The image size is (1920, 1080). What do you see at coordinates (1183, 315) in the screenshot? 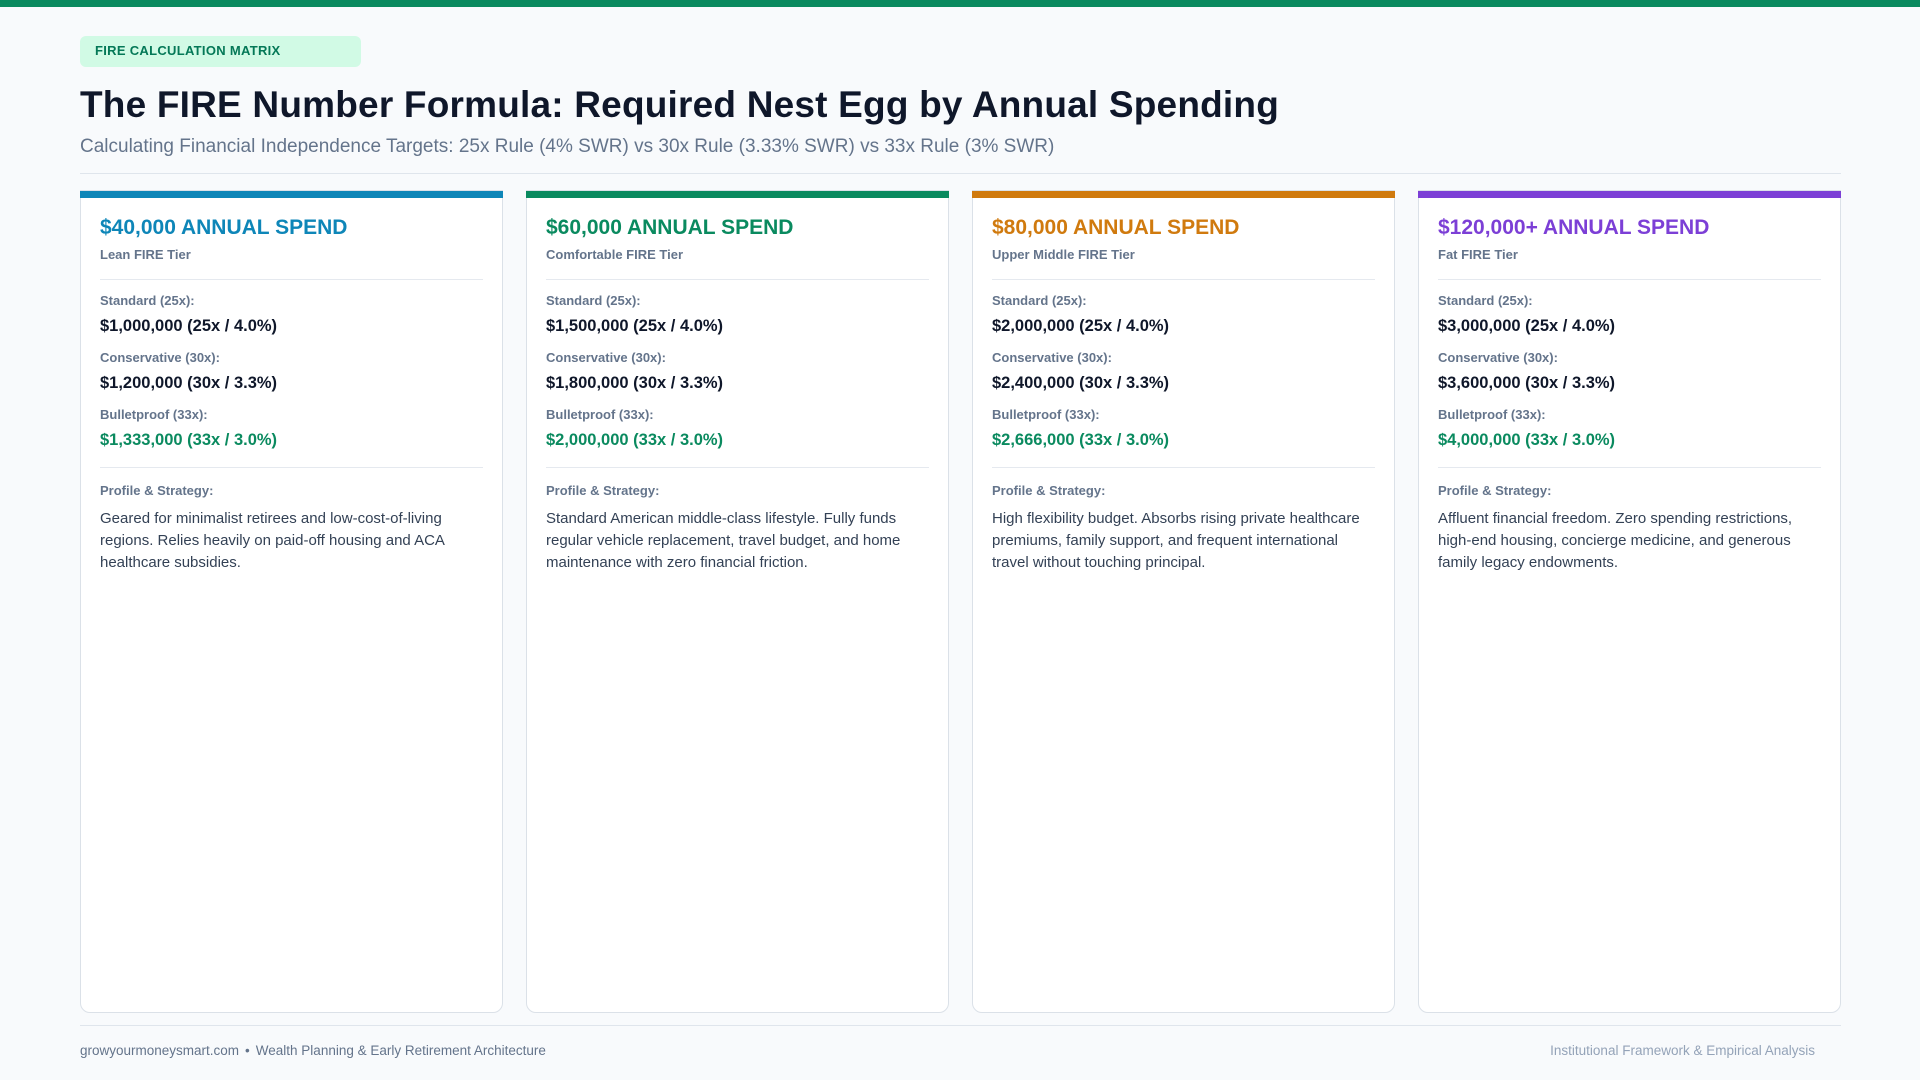
I see `standard-row: Standard (25x): $2,000,000 (25x / 4.0%)` at bounding box center [1183, 315].